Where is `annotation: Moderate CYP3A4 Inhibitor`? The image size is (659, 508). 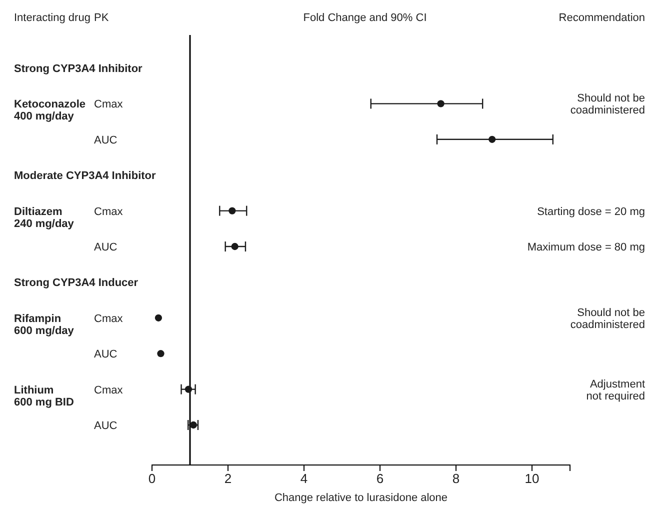 annotation: Moderate CYP3A4 Inhibitor is located at coordinates (85, 176).